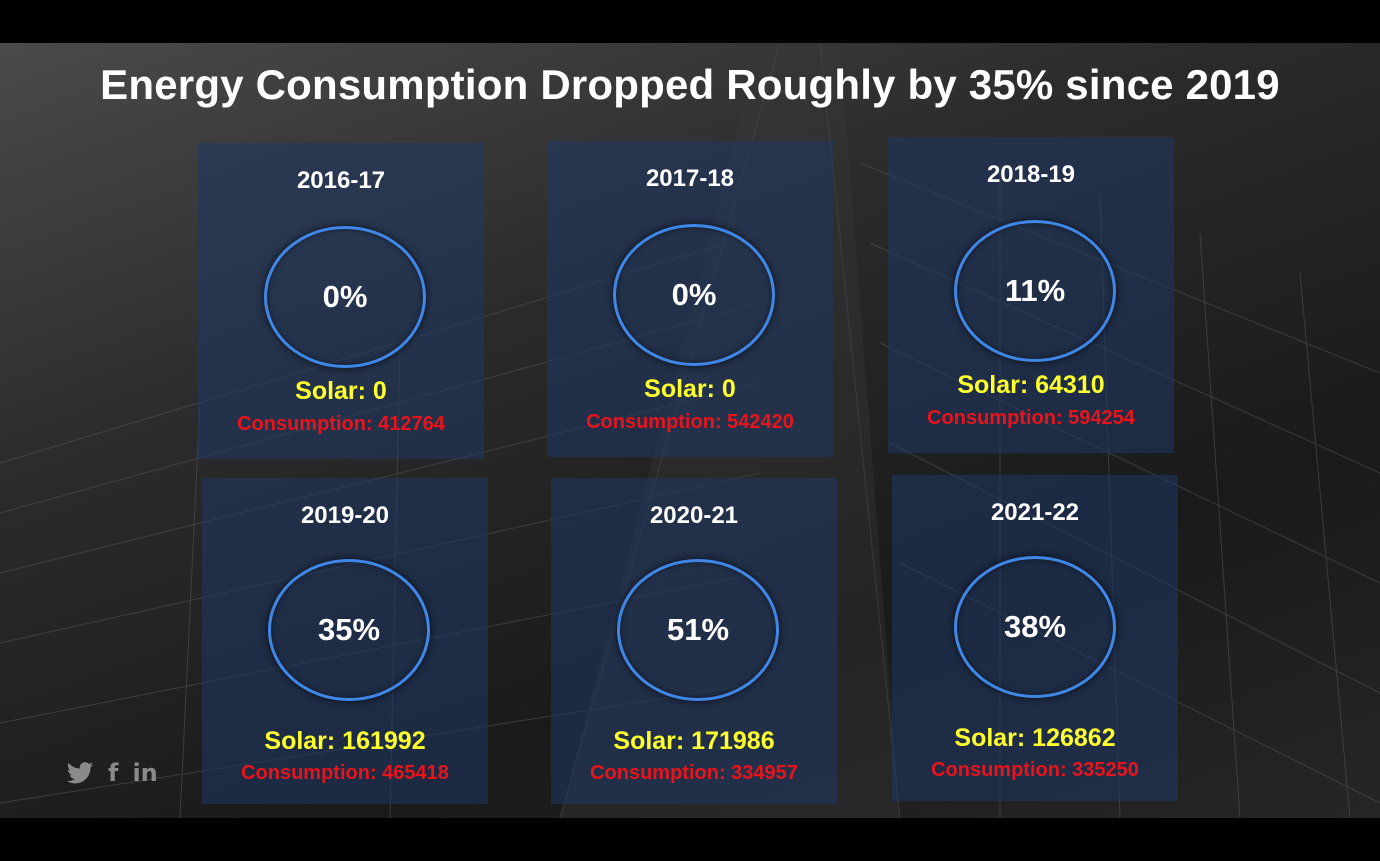 This screenshot has width=1380, height=861. I want to click on percent-ring: 51%, so click(698, 630).